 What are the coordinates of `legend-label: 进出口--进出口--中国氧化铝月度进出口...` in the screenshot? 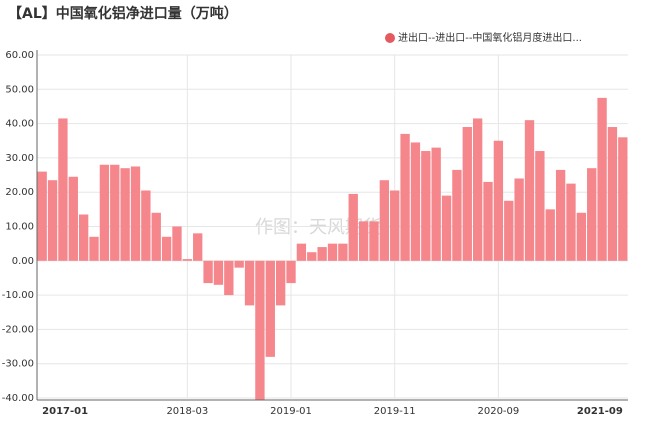 It's located at (490, 37).